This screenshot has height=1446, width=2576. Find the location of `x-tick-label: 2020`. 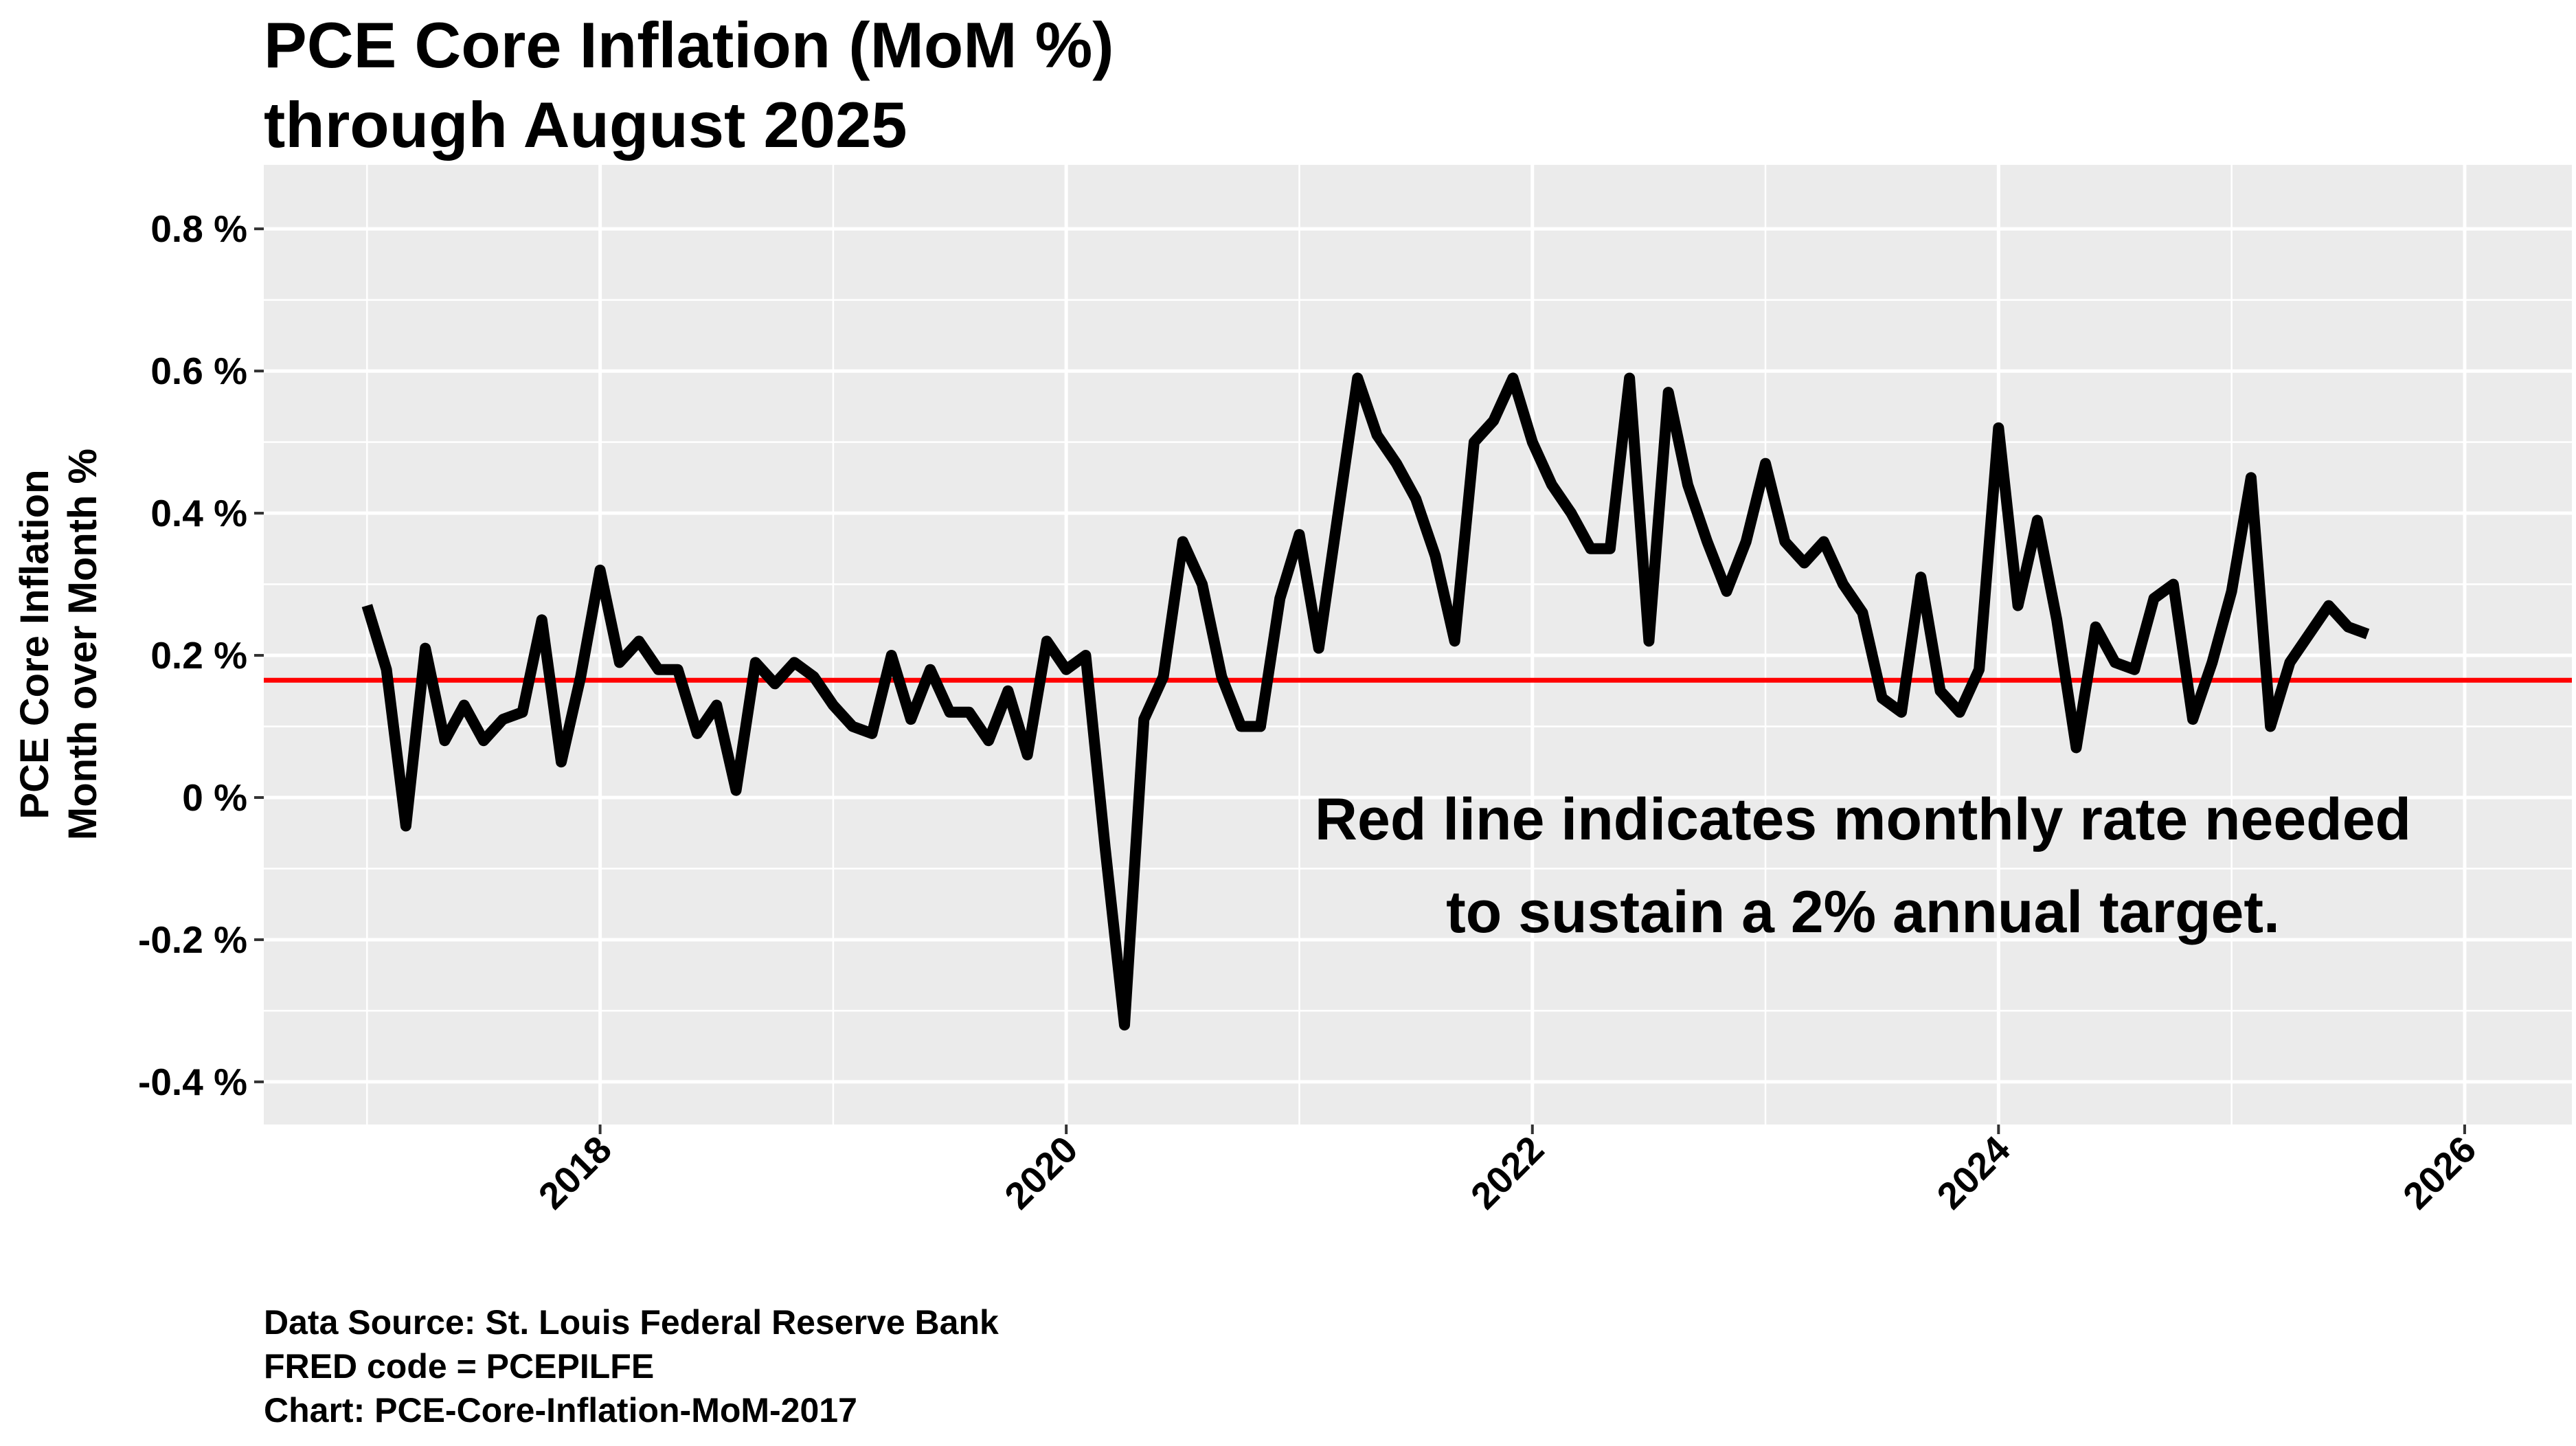

x-tick-label: 2020 is located at coordinates (1040, 1172).